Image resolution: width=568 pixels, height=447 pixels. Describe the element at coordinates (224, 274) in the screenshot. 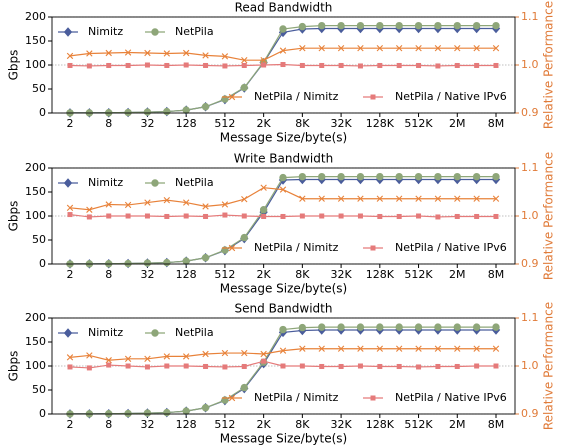

I see `x-tick-label: 512` at that location.